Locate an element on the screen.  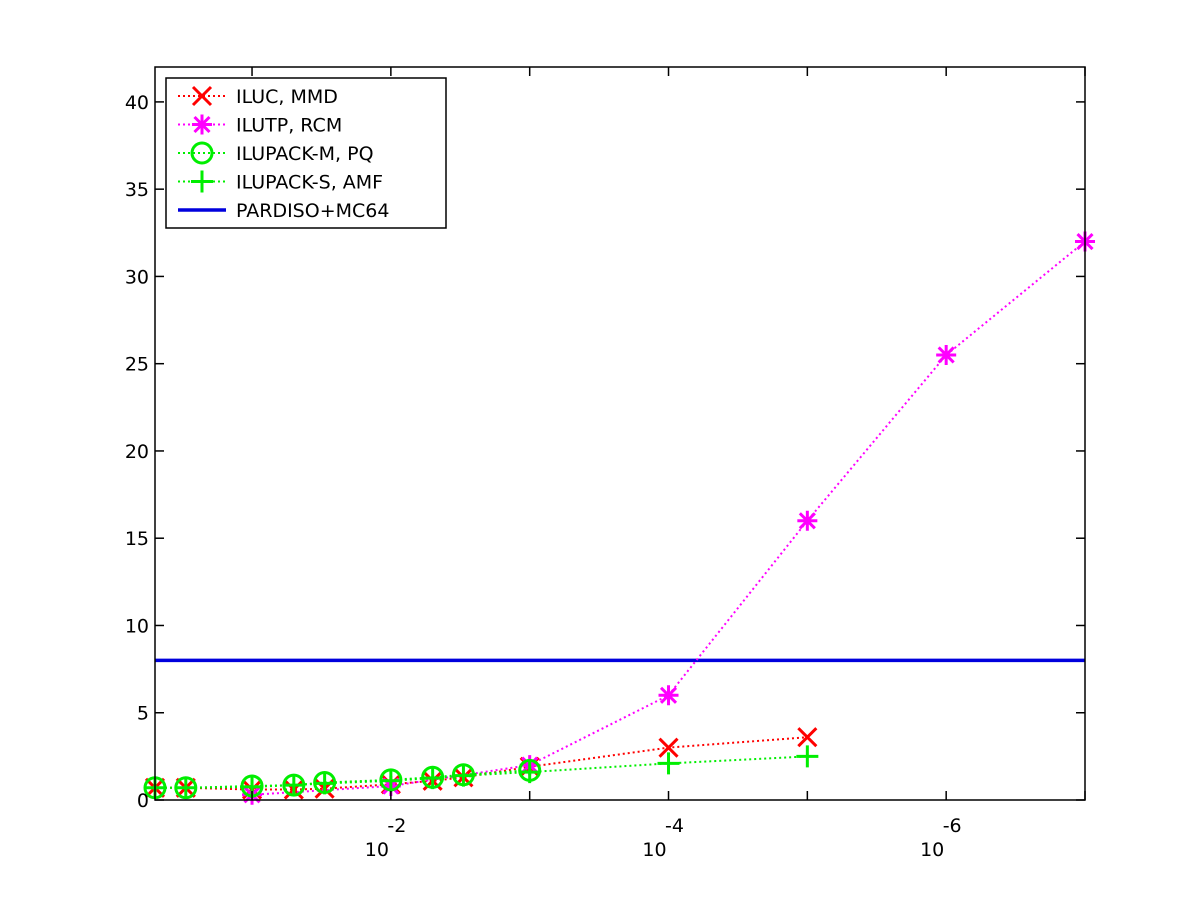
legend-label: ILUTP, RCM is located at coordinates (289, 126).